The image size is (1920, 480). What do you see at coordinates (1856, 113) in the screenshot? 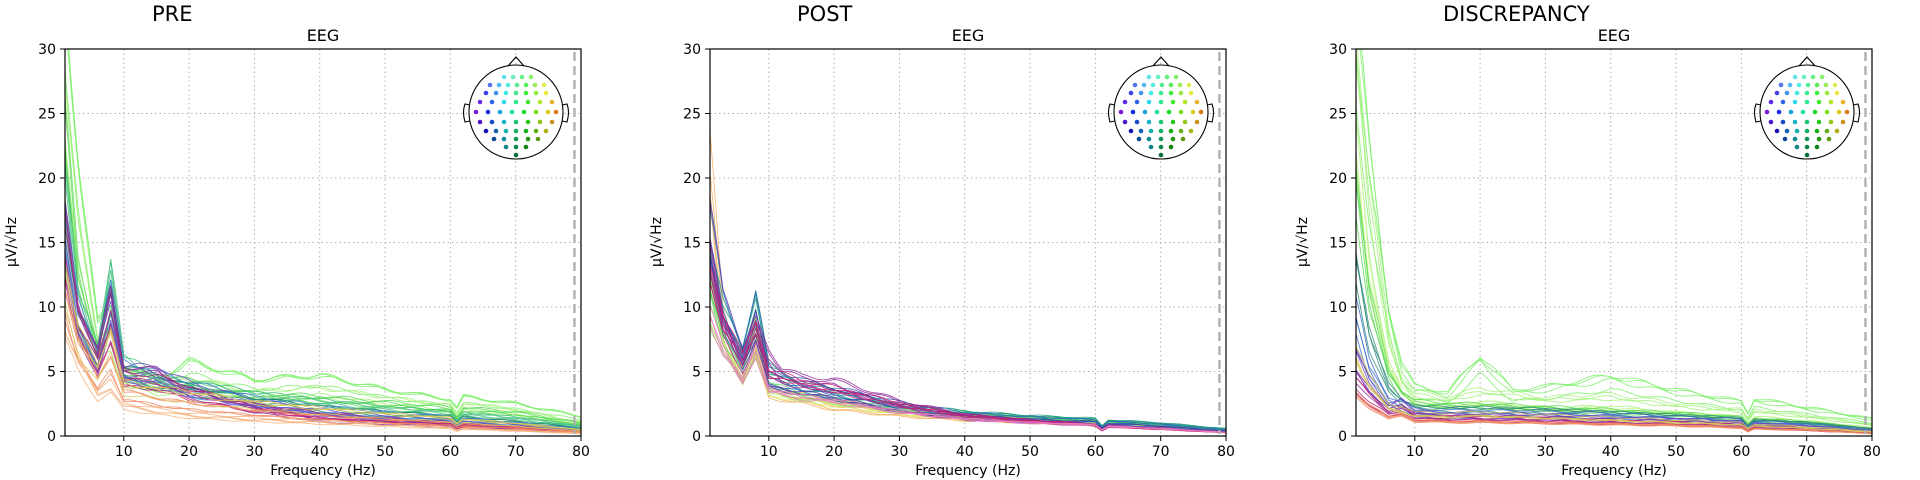
I see `head-right-ear-discrepancy` at bounding box center [1856, 113].